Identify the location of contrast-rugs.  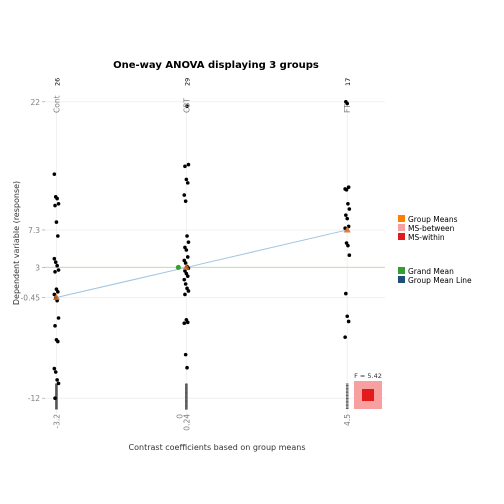
(202, 396).